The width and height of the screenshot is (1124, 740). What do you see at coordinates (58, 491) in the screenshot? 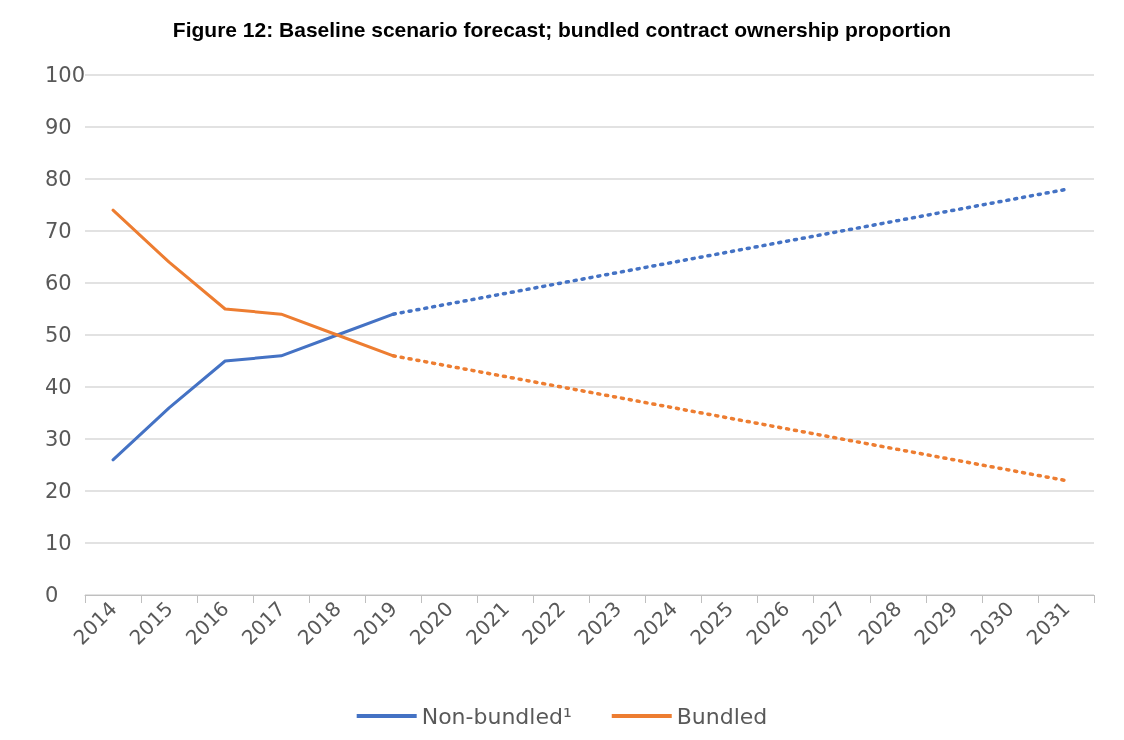
I see `y-tick-label: 20` at bounding box center [58, 491].